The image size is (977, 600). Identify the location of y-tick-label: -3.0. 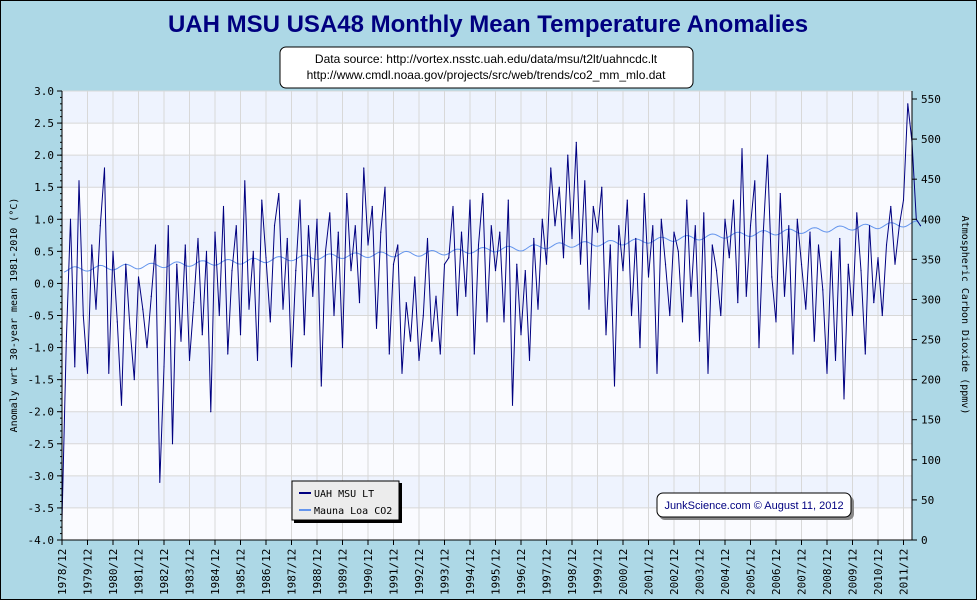
(41, 476).